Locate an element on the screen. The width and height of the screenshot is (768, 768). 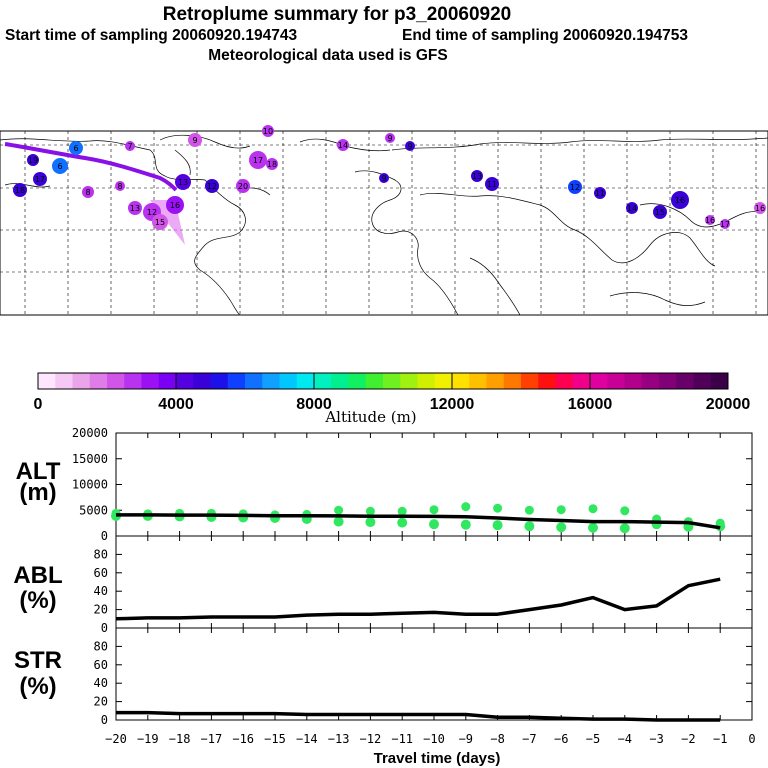
start-time-label: Start time of sampling 20060920.194743 is located at coordinates (151, 35).